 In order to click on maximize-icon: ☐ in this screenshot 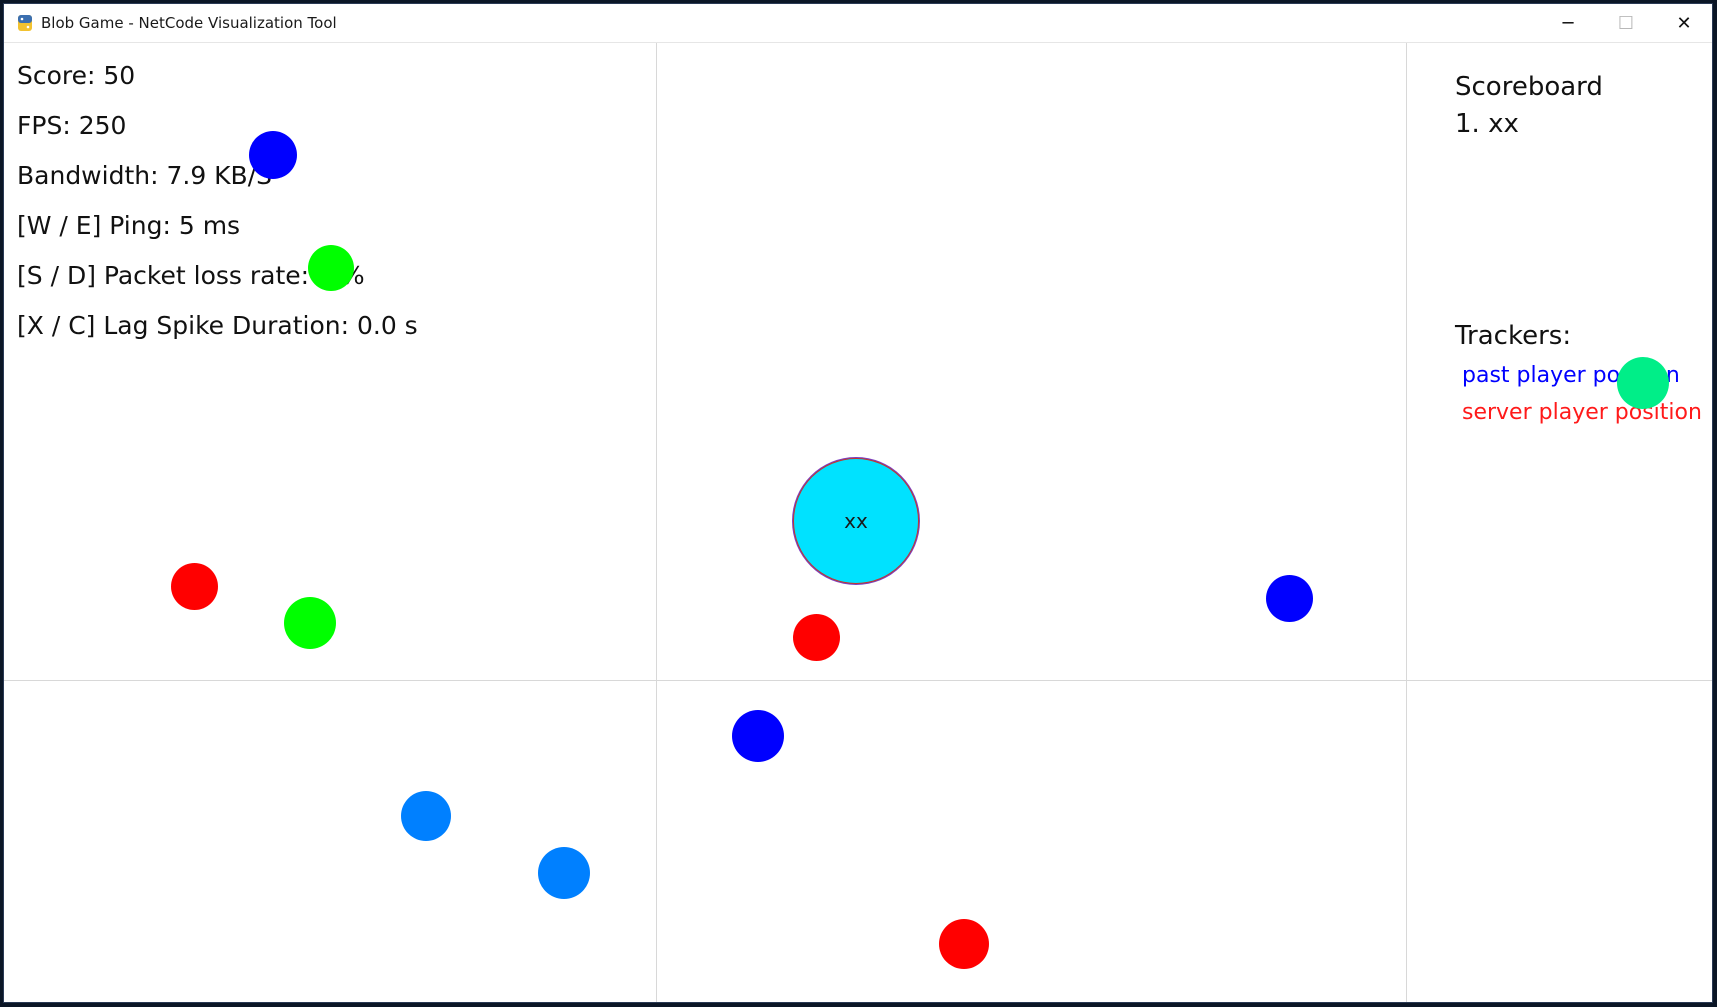, I will do `click(1626, 23)`.